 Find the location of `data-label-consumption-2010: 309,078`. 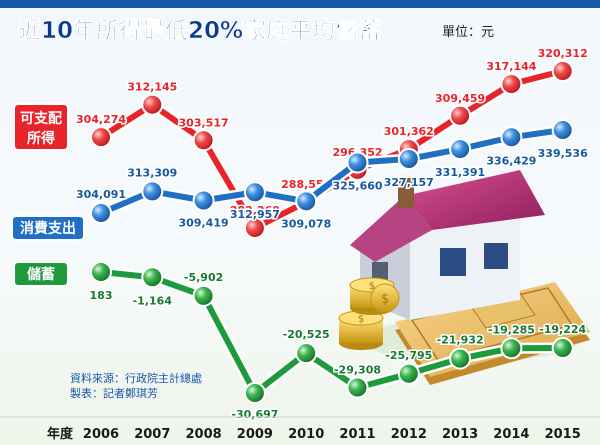

data-label-consumption-2010: 309,078 is located at coordinates (306, 223).